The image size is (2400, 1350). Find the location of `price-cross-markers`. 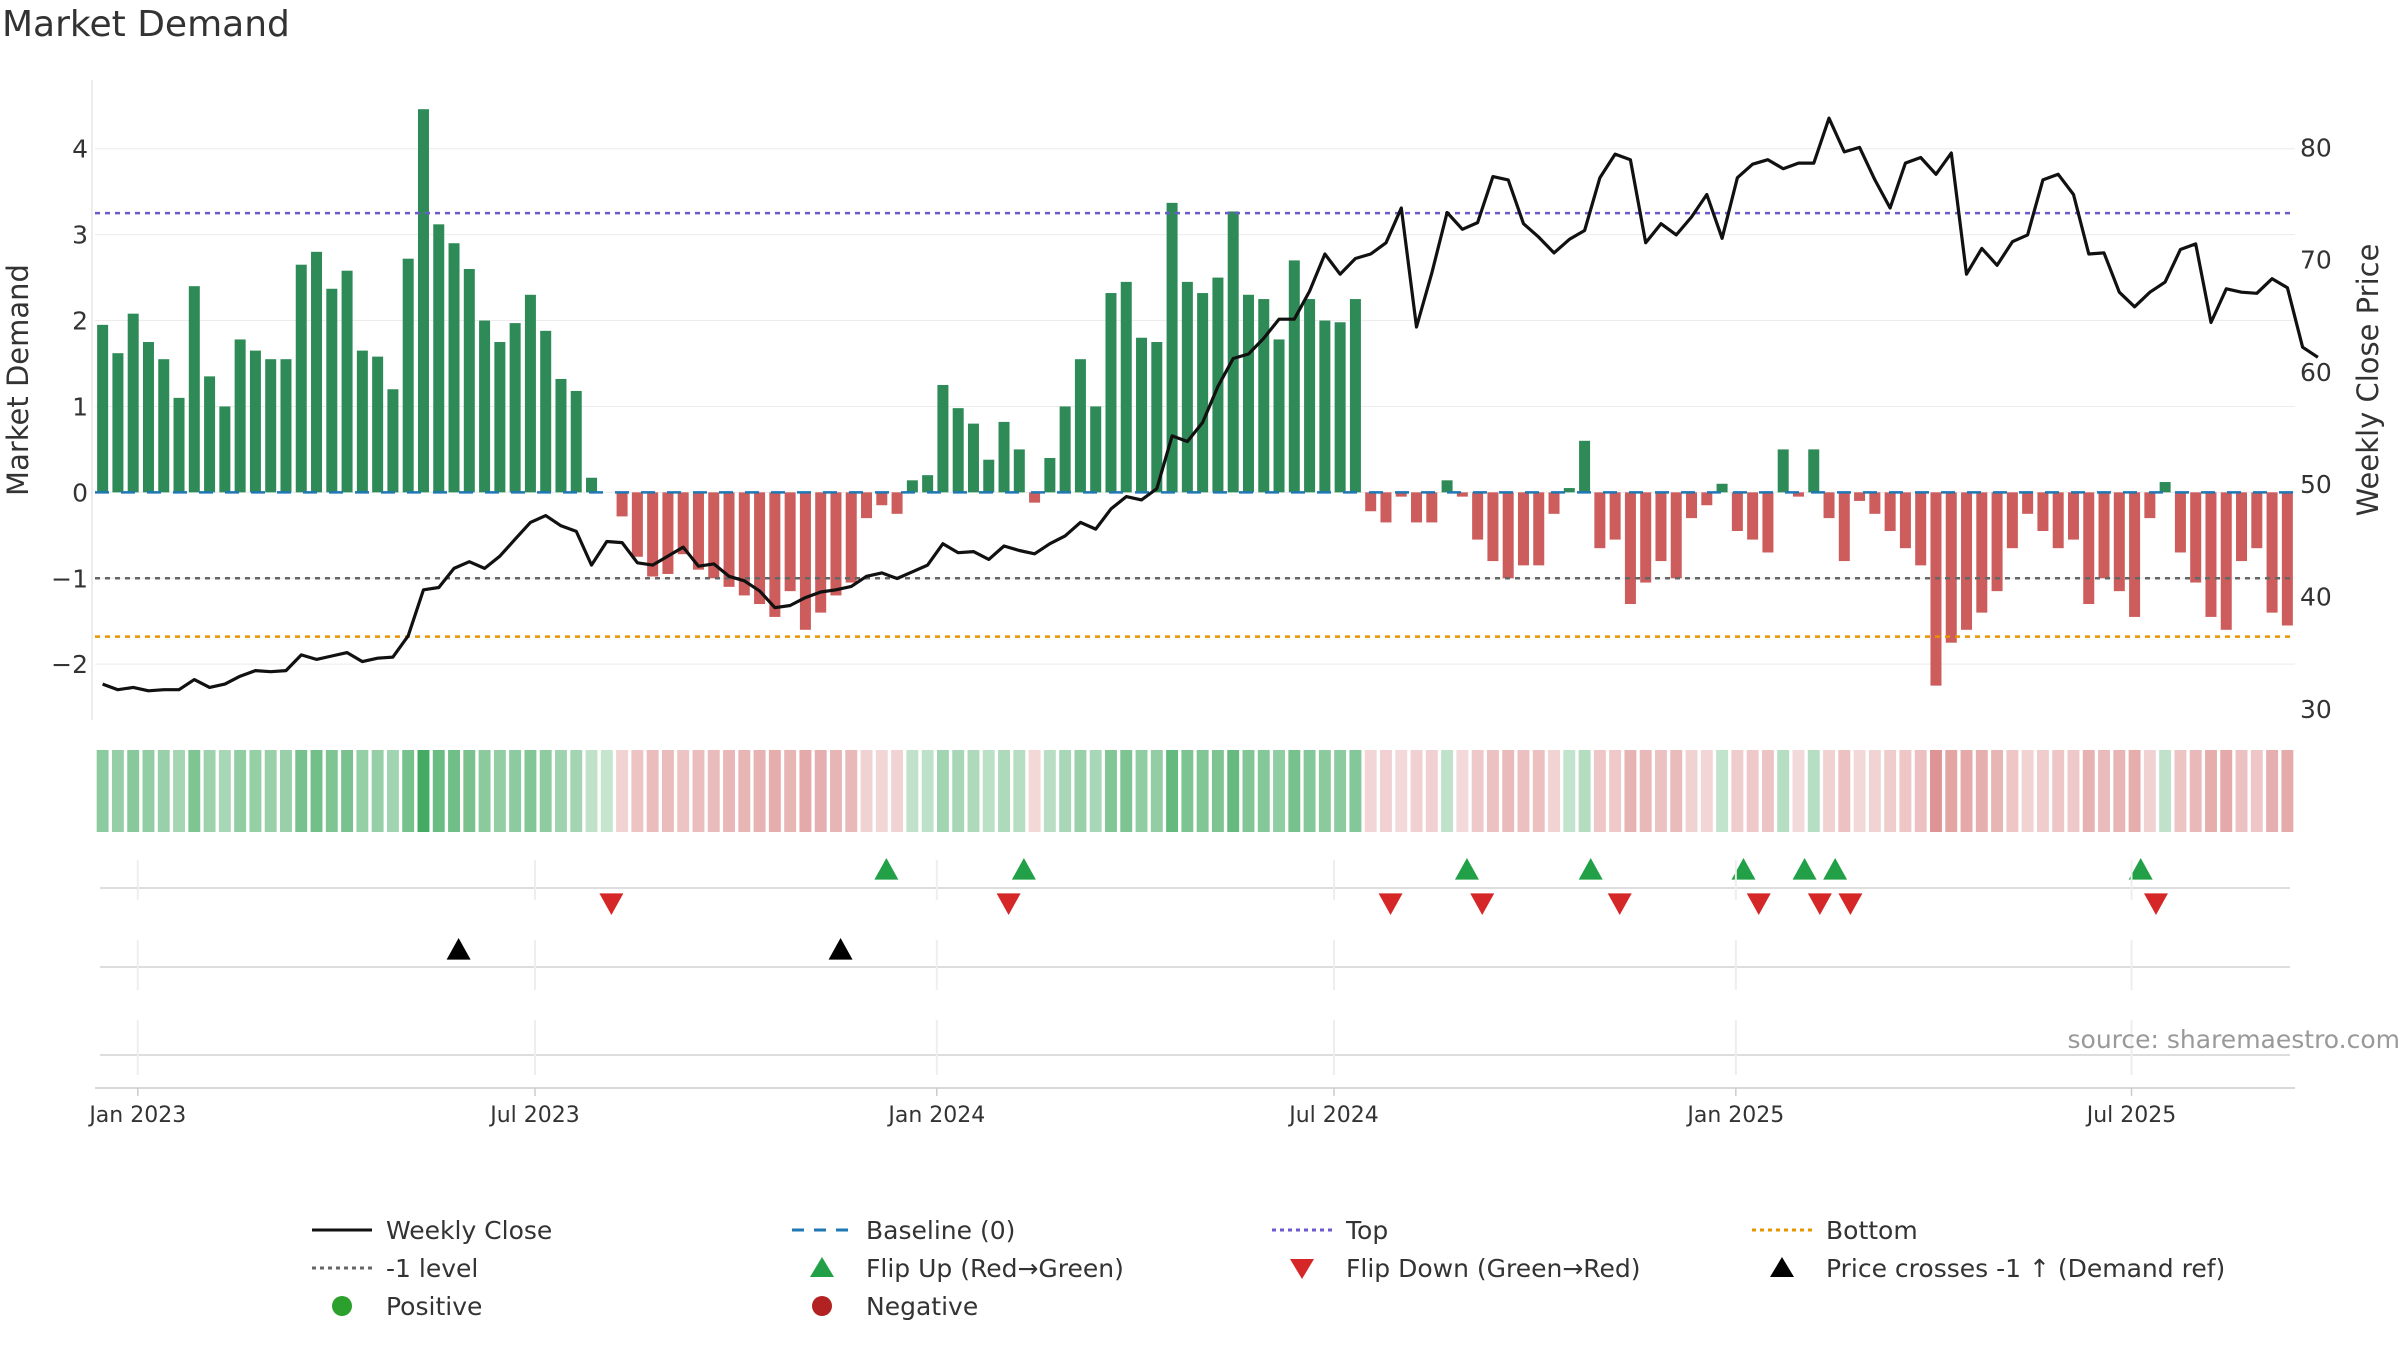

price-cross-markers is located at coordinates (1195, 997).